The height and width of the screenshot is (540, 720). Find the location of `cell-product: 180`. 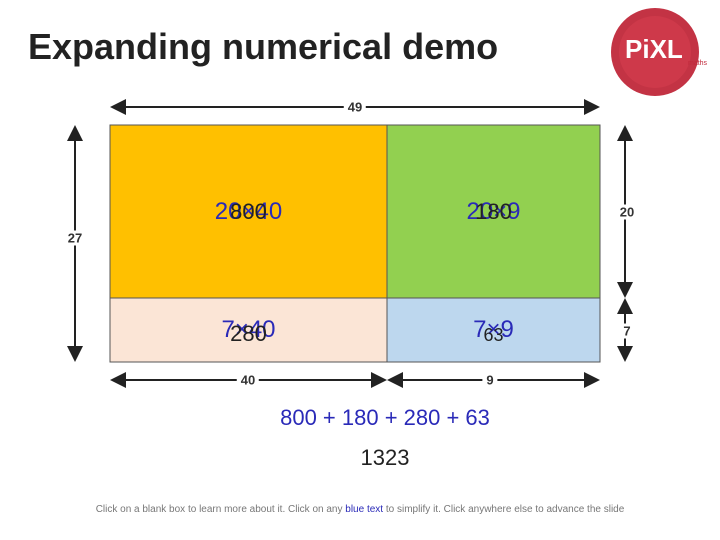

cell-product: 180 is located at coordinates (493, 211).